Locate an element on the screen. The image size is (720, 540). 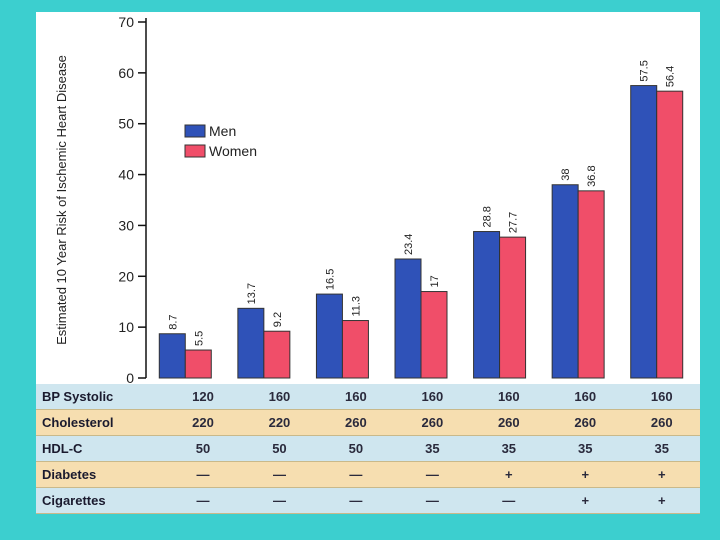
table-cell: 120 is located at coordinates (203, 397).